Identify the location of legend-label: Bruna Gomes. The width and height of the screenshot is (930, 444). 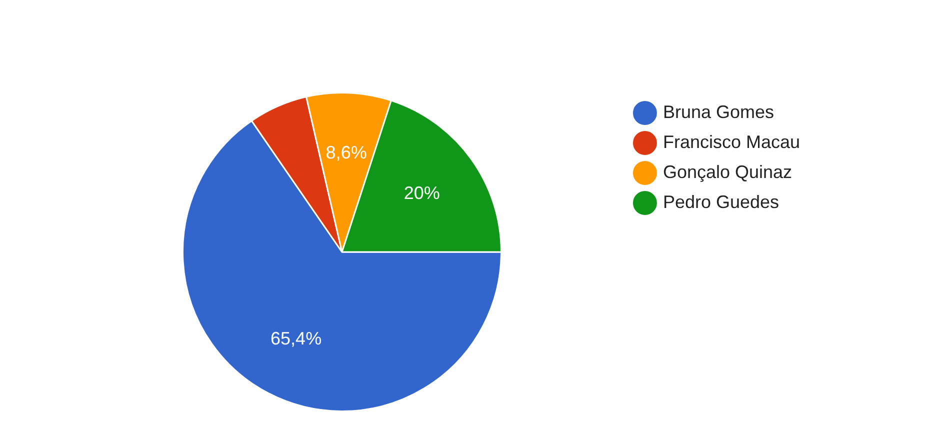
(718, 112).